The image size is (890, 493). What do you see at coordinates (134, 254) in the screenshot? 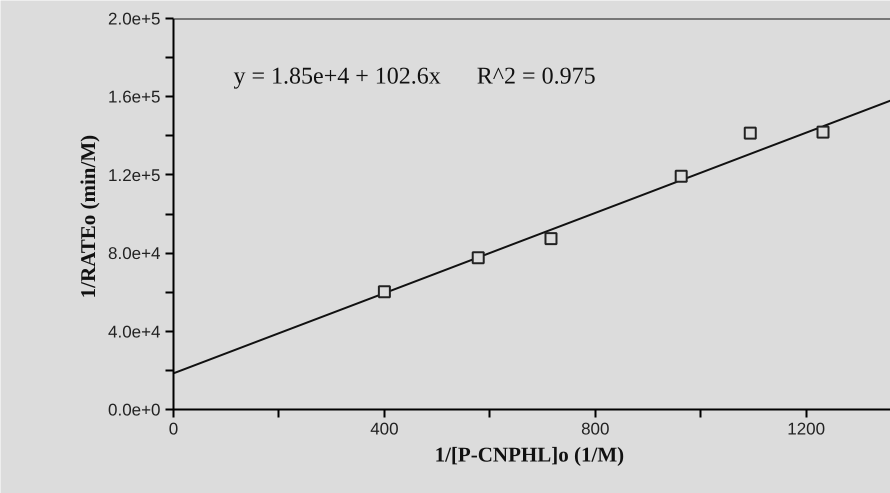
I see `y-tick-label: 8.0e+4` at bounding box center [134, 254].